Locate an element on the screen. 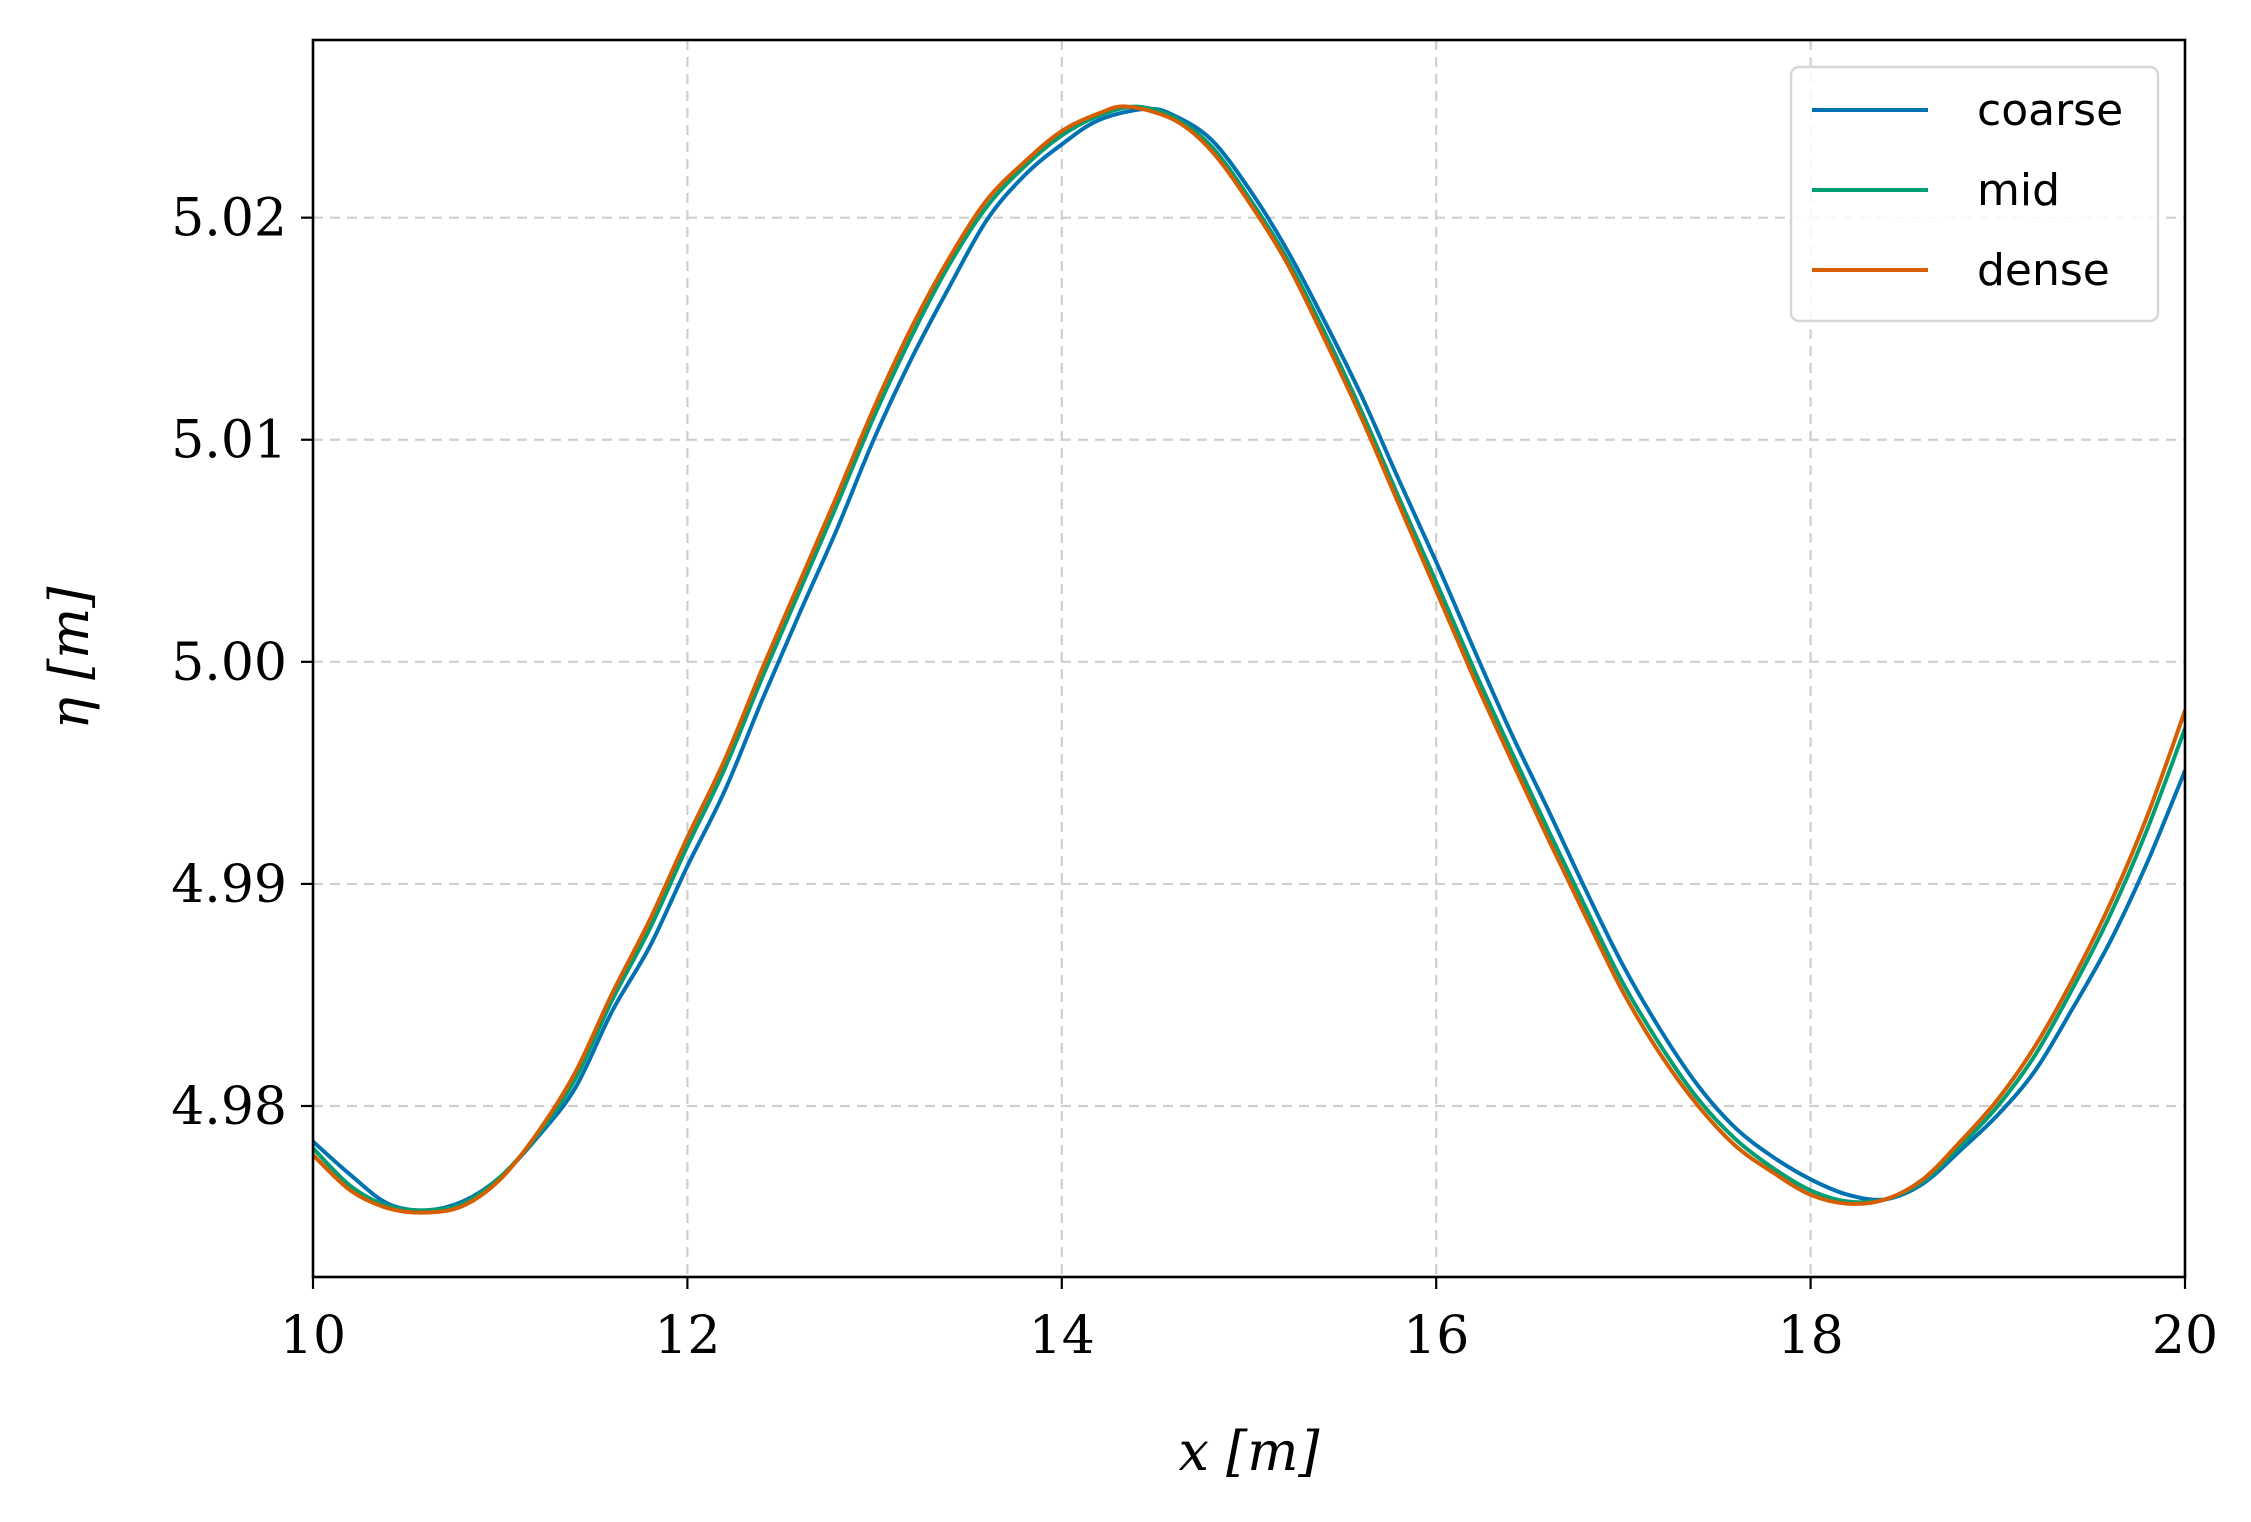 This screenshot has height=1522, width=2251. x-tick-label: 14 is located at coordinates (1062, 1336).